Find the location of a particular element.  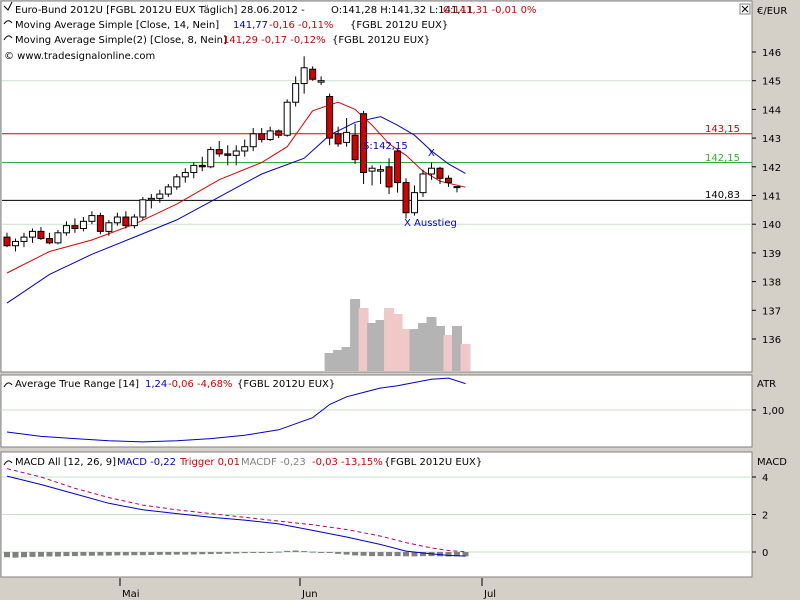

price-tick-label: 136 is located at coordinates (771, 340).